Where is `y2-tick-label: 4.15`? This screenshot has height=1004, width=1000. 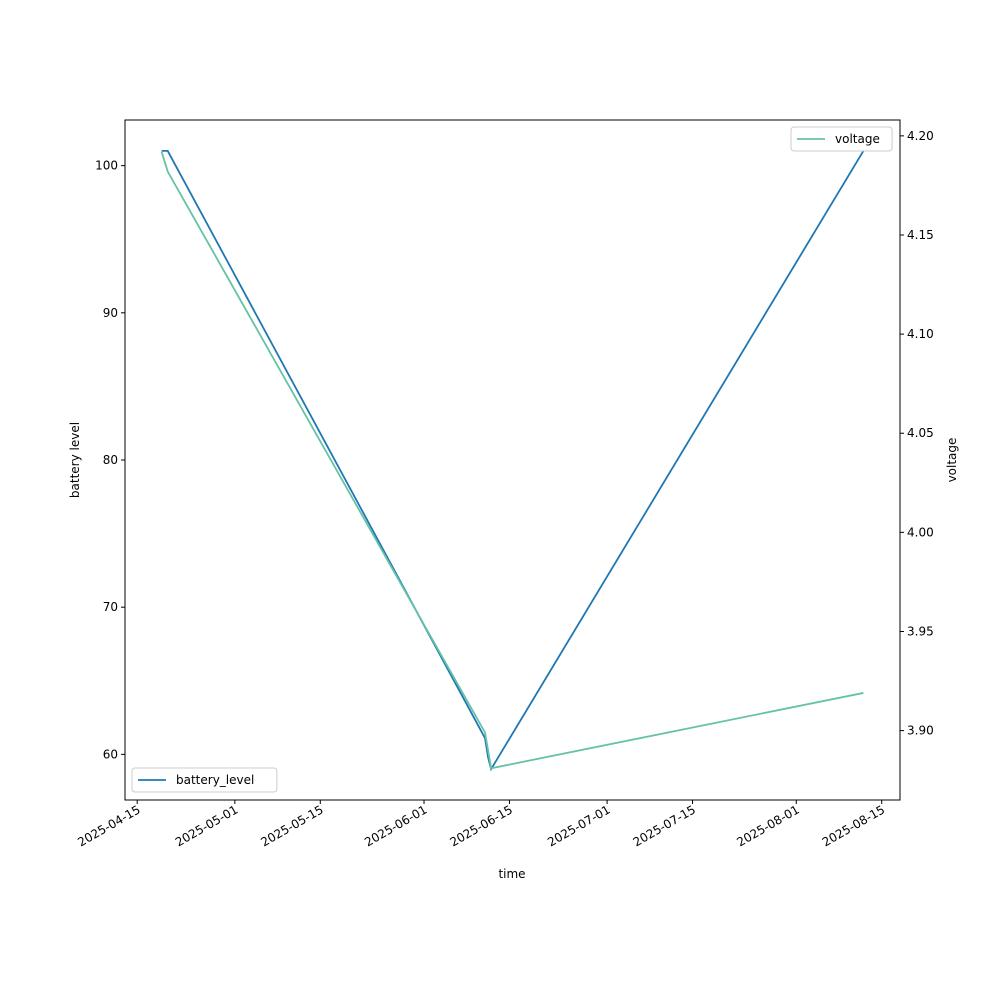
y2-tick-label: 4.15 is located at coordinates (920, 235).